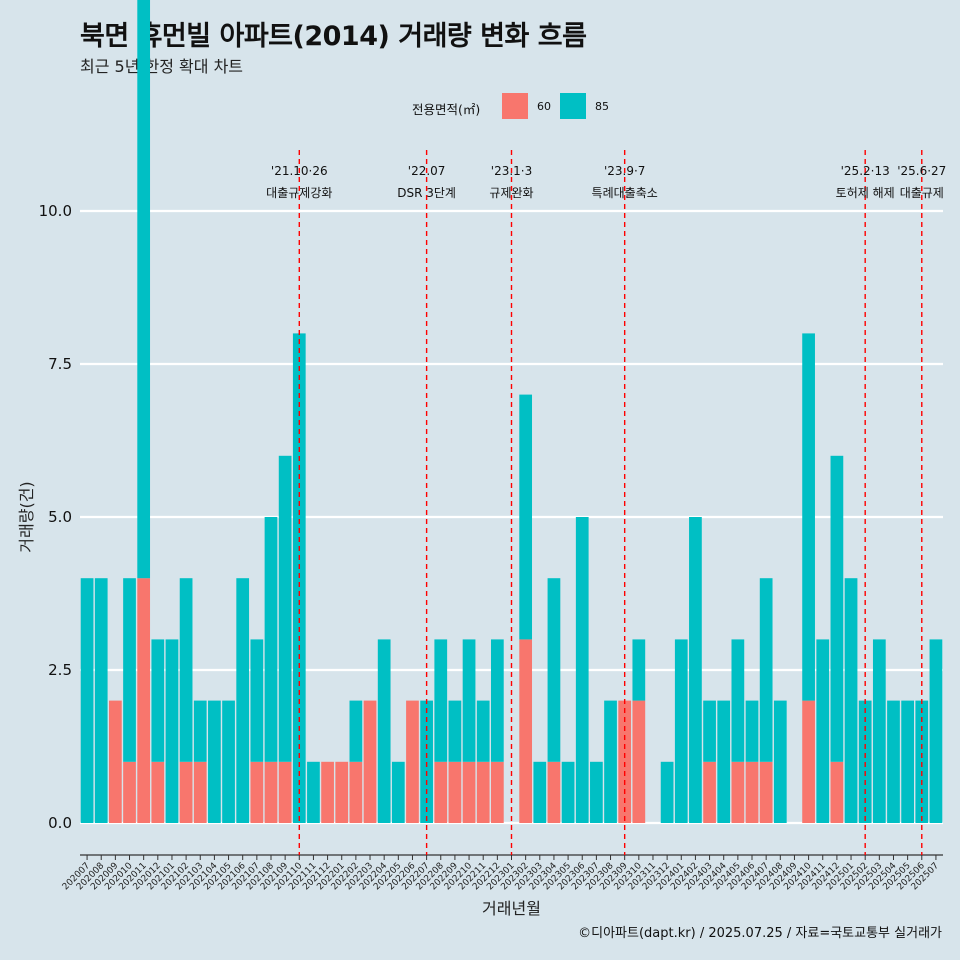 This screenshot has width=960, height=960. What do you see at coordinates (446, 109) in the screenshot?
I see `legend-title: 전용면적(㎡)` at bounding box center [446, 109].